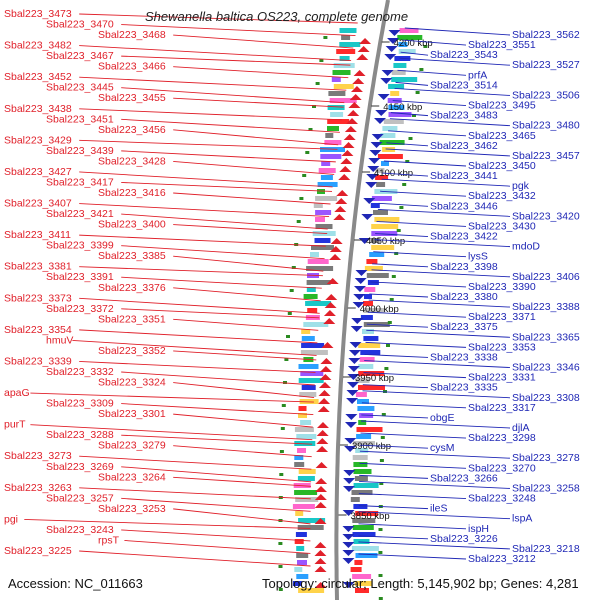  I want to click on gene-label-reverse: Sbal223_3446, so click(464, 206).